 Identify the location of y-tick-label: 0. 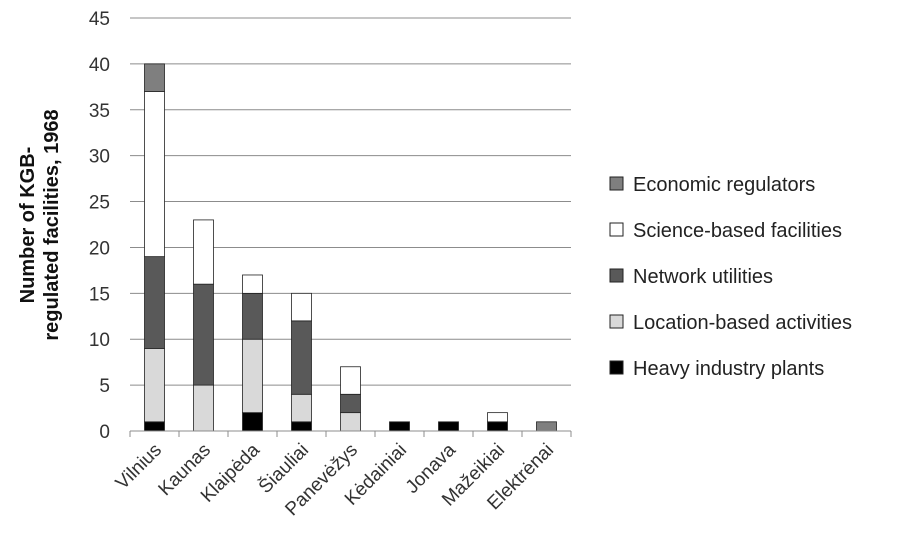
(104, 432).